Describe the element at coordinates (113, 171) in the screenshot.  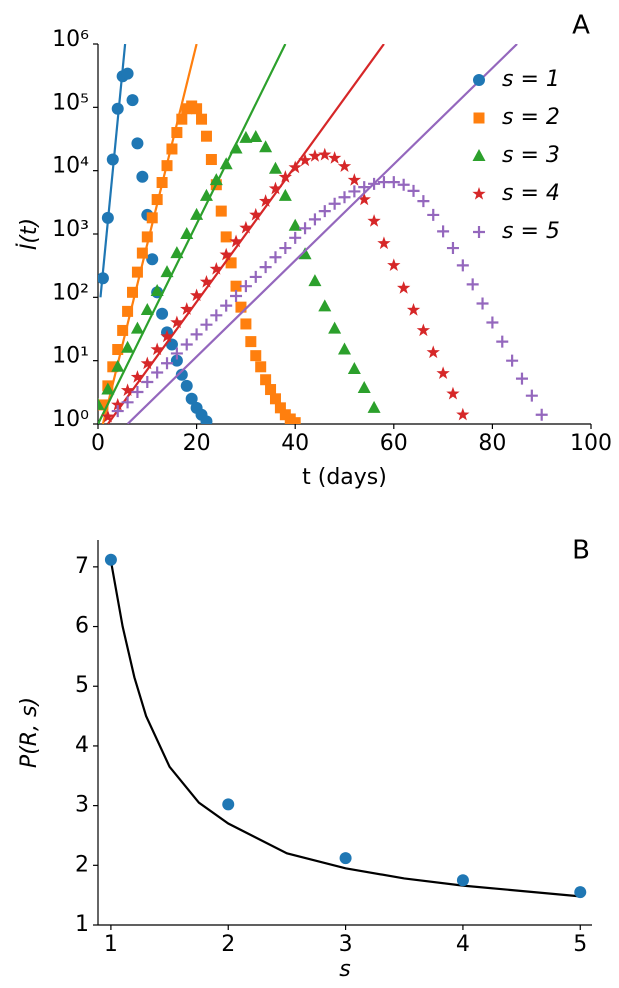
I see `fit-line` at that location.